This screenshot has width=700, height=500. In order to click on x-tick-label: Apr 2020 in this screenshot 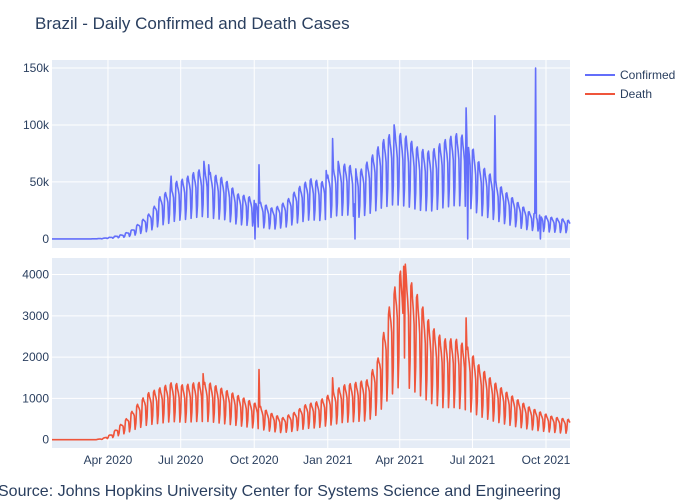, I will do `click(108, 460)`.